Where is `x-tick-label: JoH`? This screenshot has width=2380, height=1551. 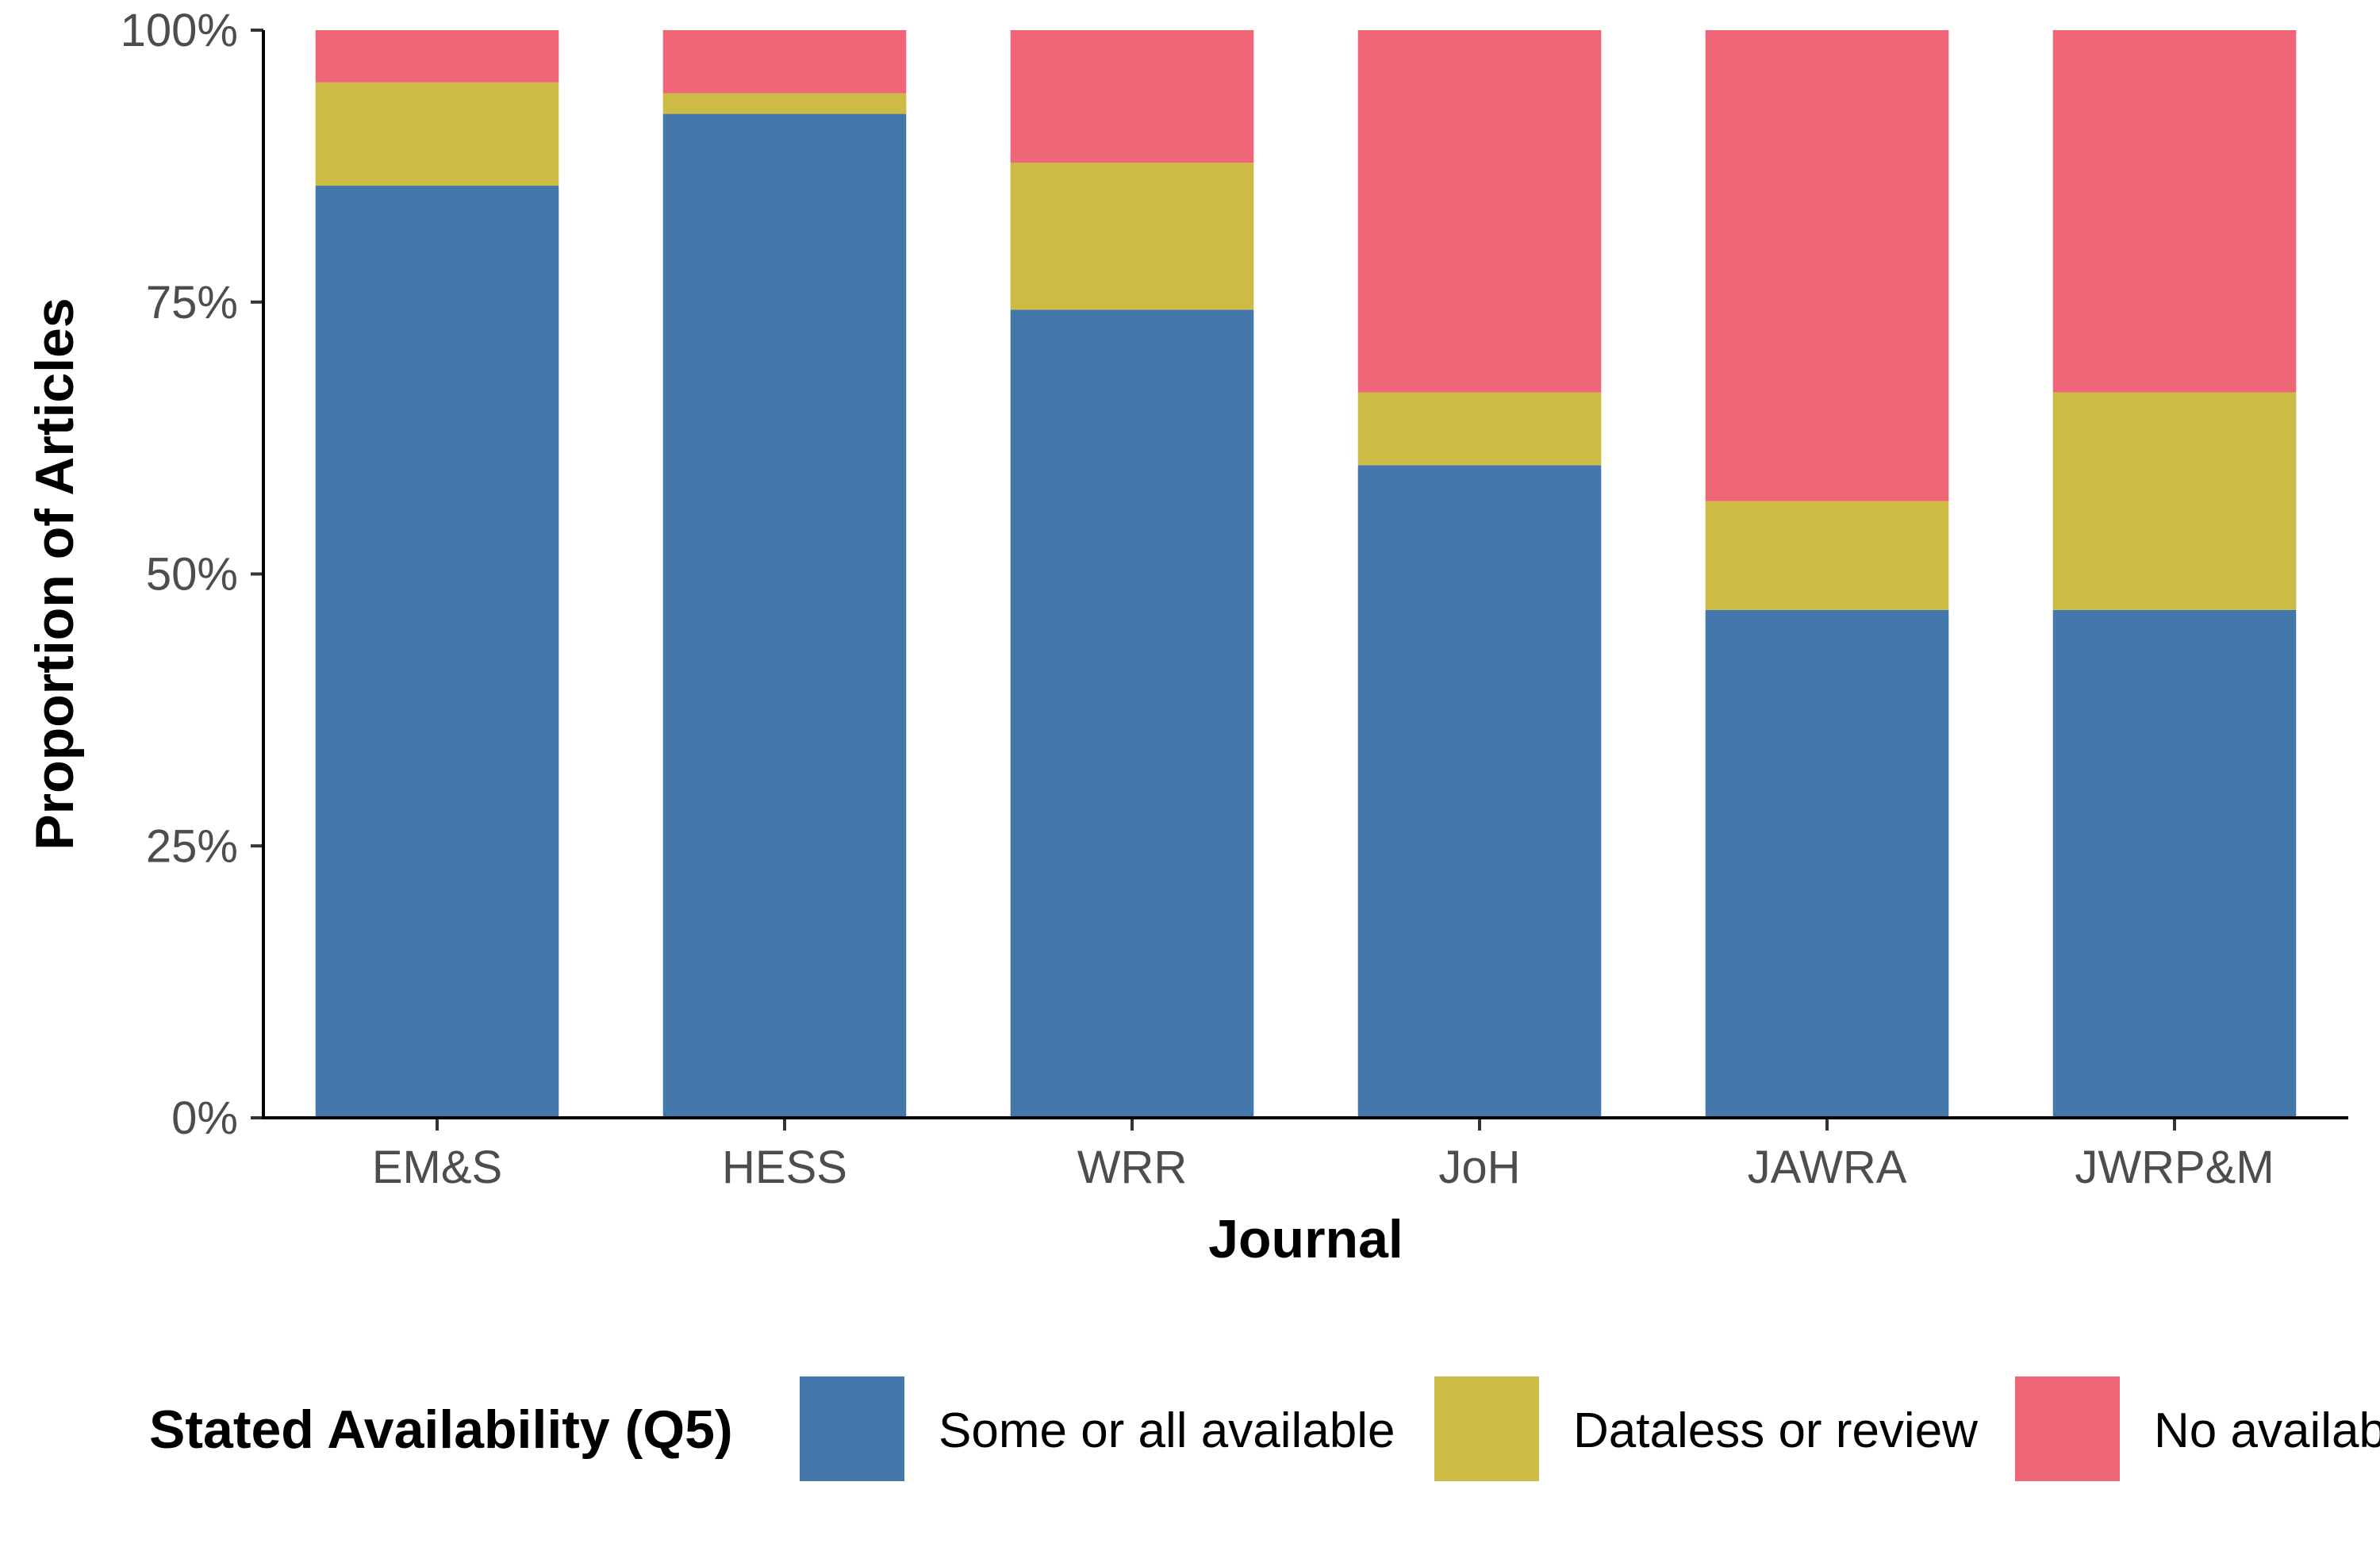 x-tick-label: JoH is located at coordinates (1479, 1167).